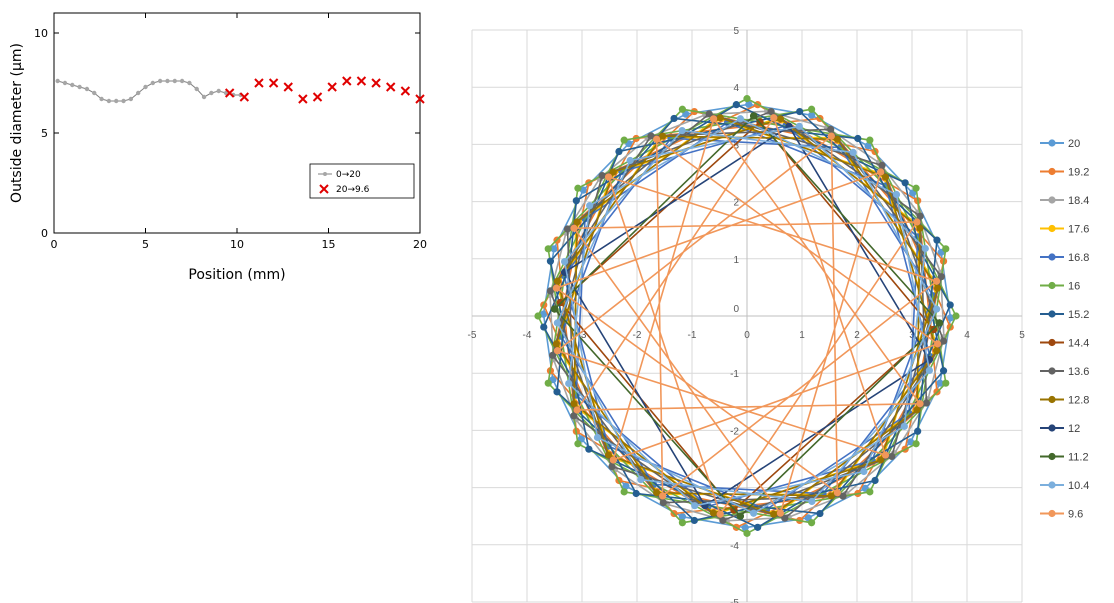 Image resolution: width=1114 pixels, height=603 pixels. What do you see at coordinates (1061, 515) in the screenshot?
I see `legend-item: 9.6` at bounding box center [1061, 515].